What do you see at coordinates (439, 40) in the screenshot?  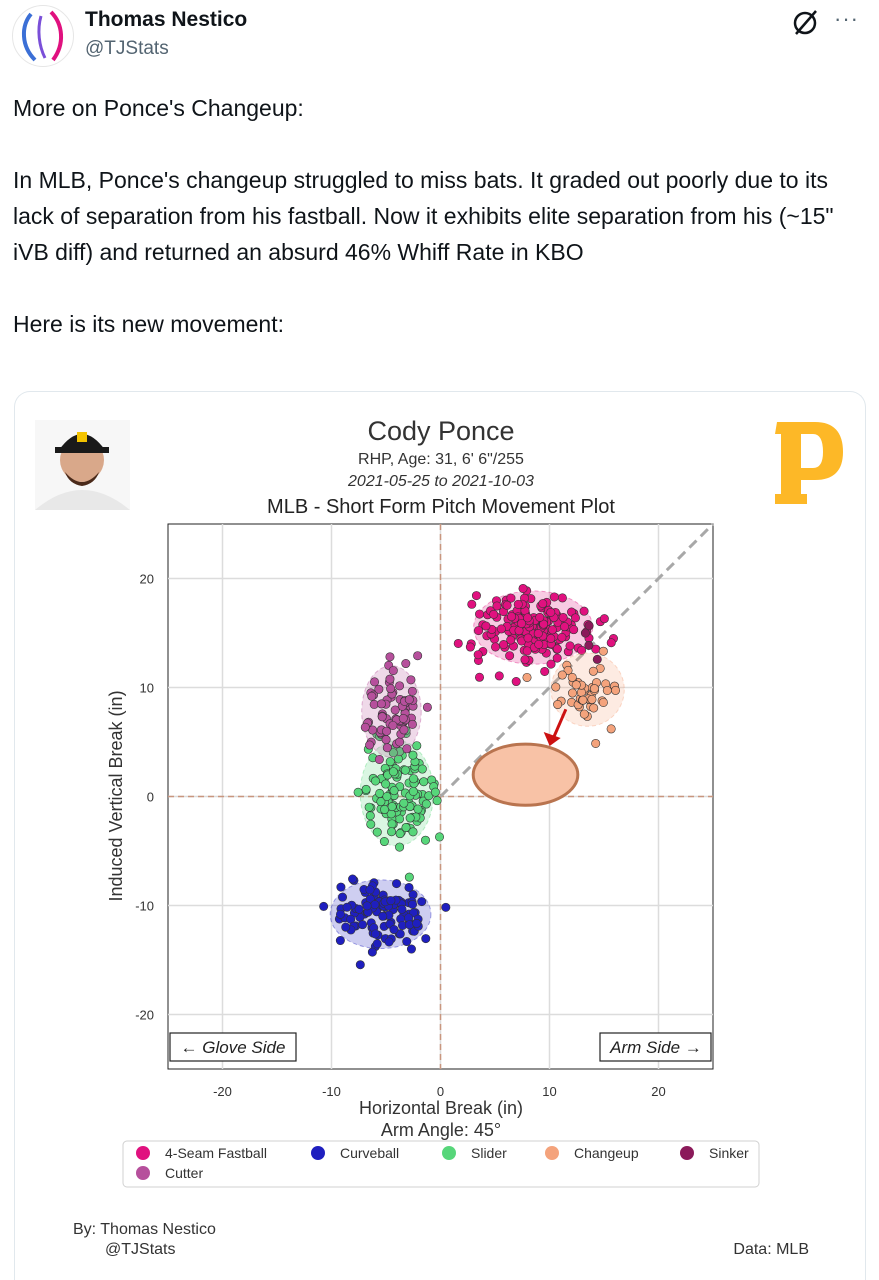 I see `tweet-header: Thomas Nestico @TJStats ···` at bounding box center [439, 40].